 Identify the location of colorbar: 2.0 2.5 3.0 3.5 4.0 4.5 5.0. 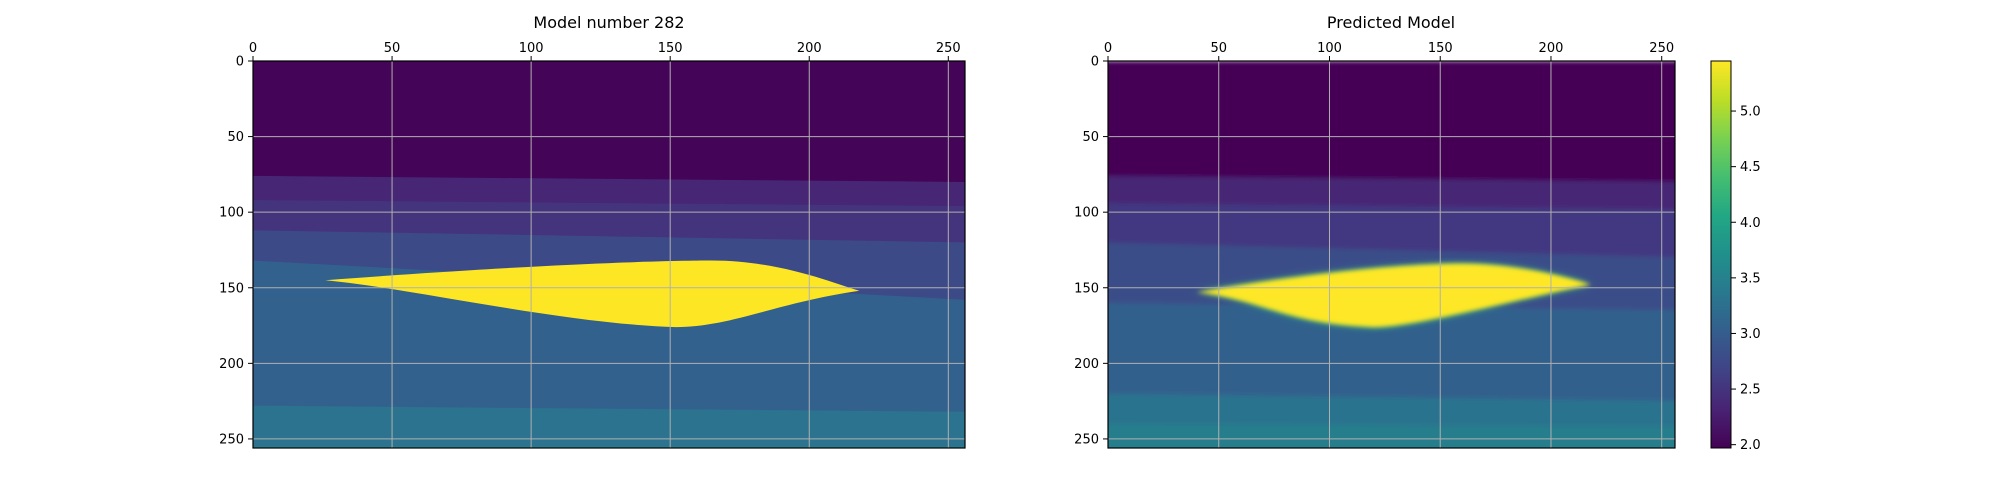
(1735, 256).